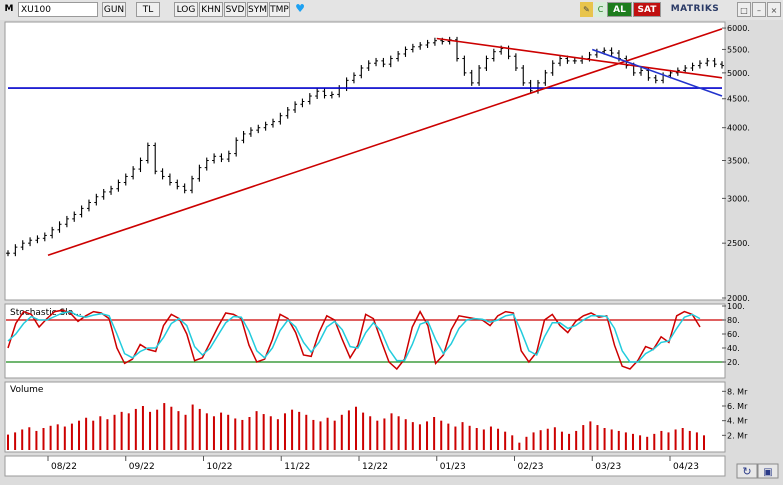  I want to click on scroll-icon: ↻, so click(746, 471).